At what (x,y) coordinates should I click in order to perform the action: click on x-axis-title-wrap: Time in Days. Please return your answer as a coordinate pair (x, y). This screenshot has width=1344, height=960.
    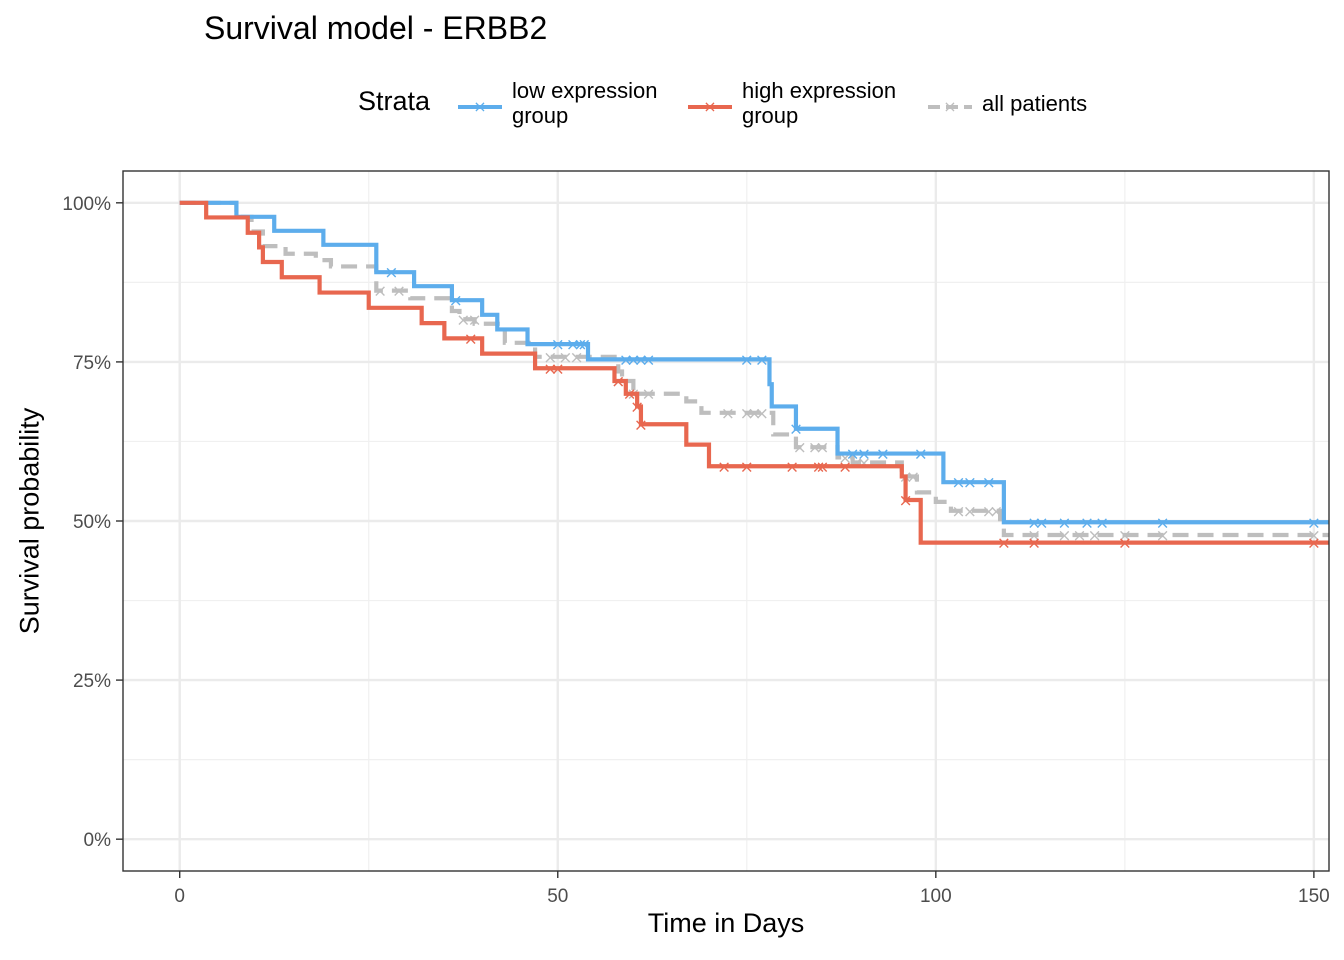
    Looking at the image, I should click on (672, 923).